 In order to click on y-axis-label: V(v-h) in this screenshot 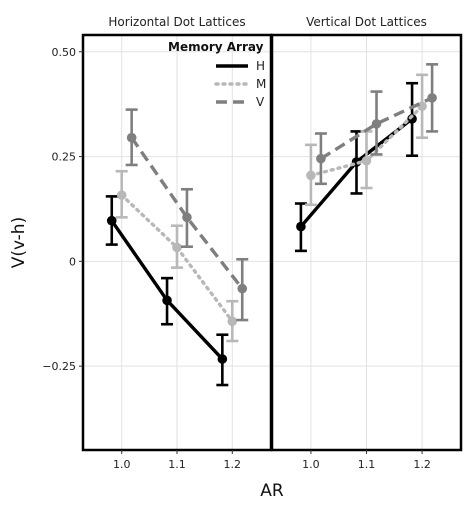, I will do `click(19, 242)`.